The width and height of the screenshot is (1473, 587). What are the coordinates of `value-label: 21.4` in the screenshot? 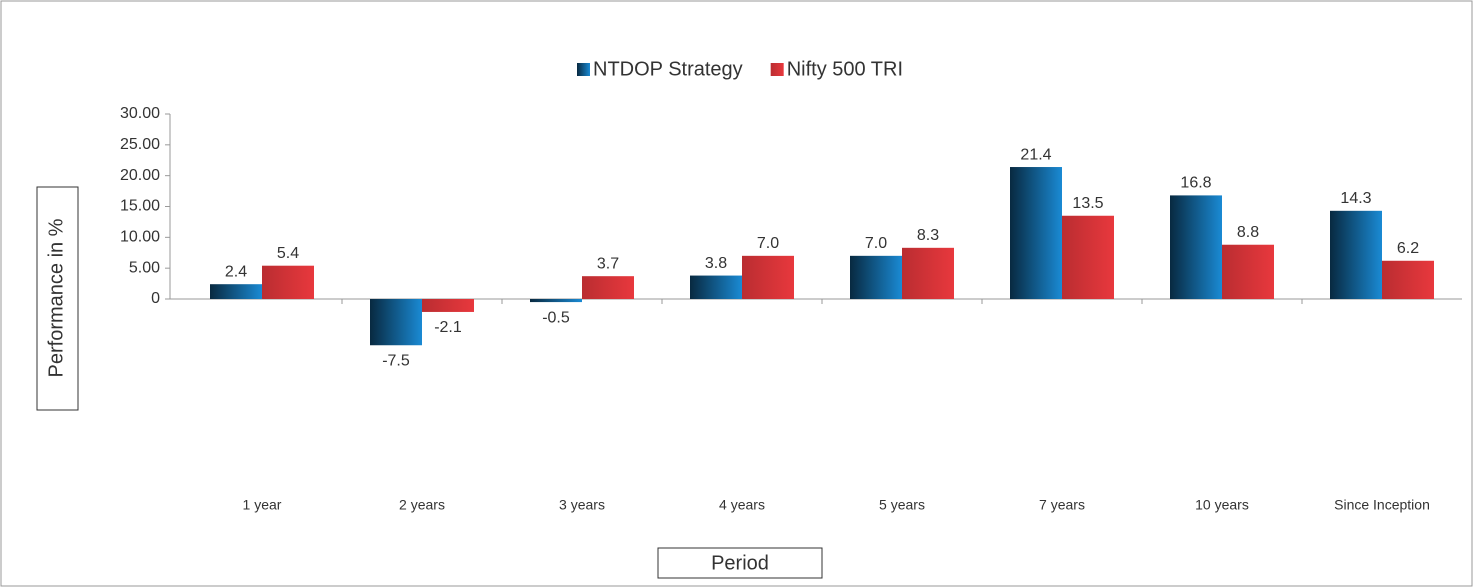 It's located at (1035, 154).